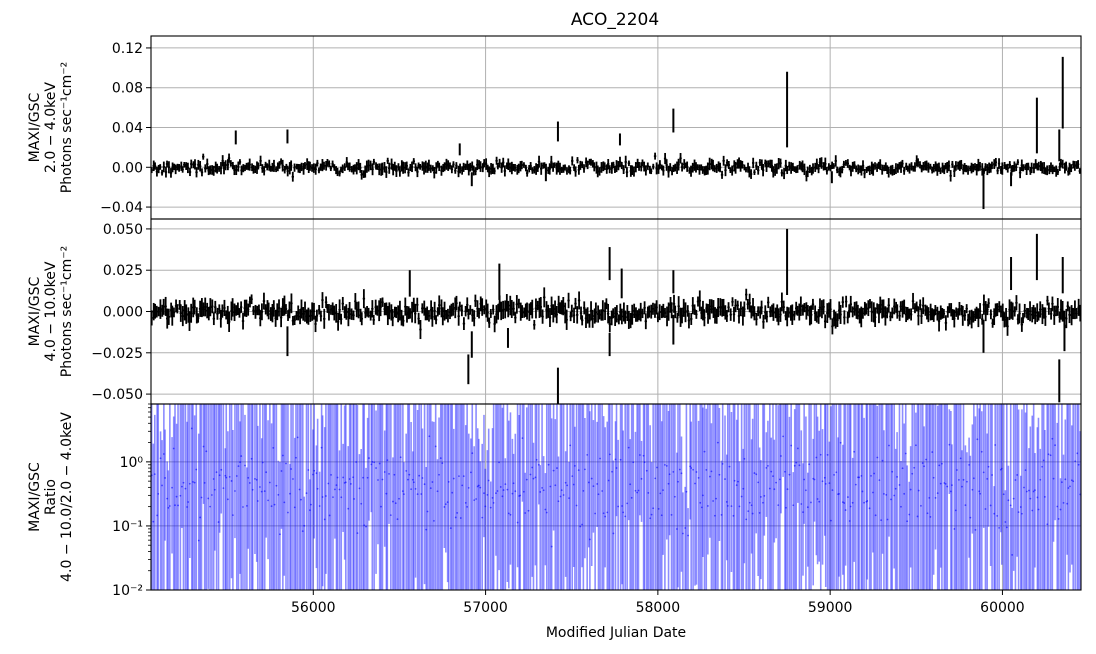  What do you see at coordinates (123, 271) in the screenshot?
I see `y-tick-label: 0.025` at bounding box center [123, 271].